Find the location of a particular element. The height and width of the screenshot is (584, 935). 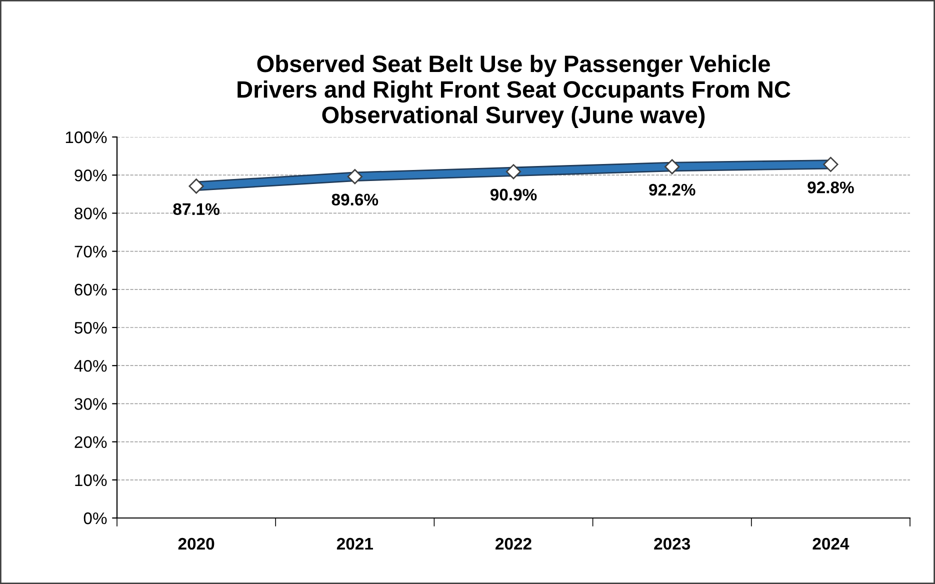

data-label: 92.8% is located at coordinates (831, 188).